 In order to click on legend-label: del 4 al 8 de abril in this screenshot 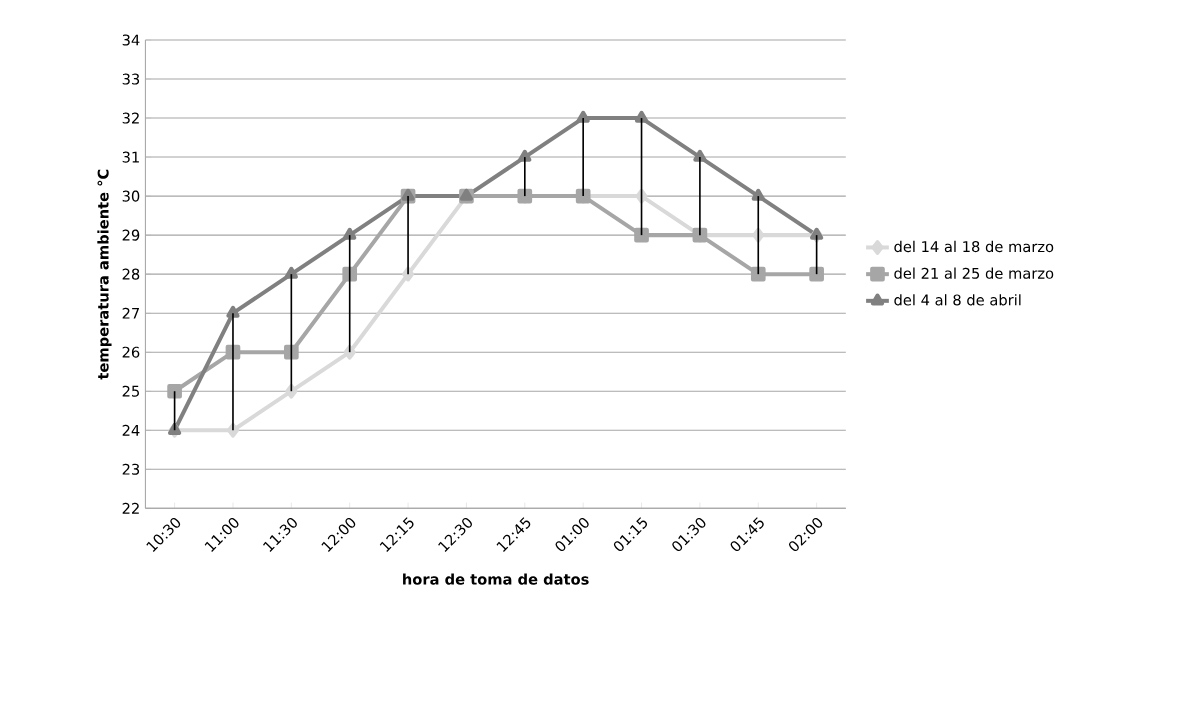, I will do `click(957, 299)`.